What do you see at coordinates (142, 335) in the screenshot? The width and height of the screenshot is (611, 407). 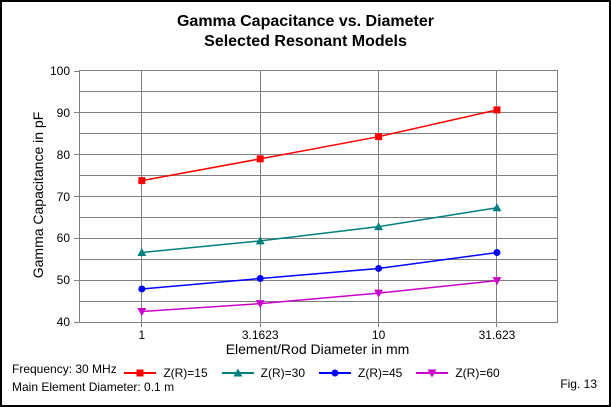 I see `x-tick-label: 1` at bounding box center [142, 335].